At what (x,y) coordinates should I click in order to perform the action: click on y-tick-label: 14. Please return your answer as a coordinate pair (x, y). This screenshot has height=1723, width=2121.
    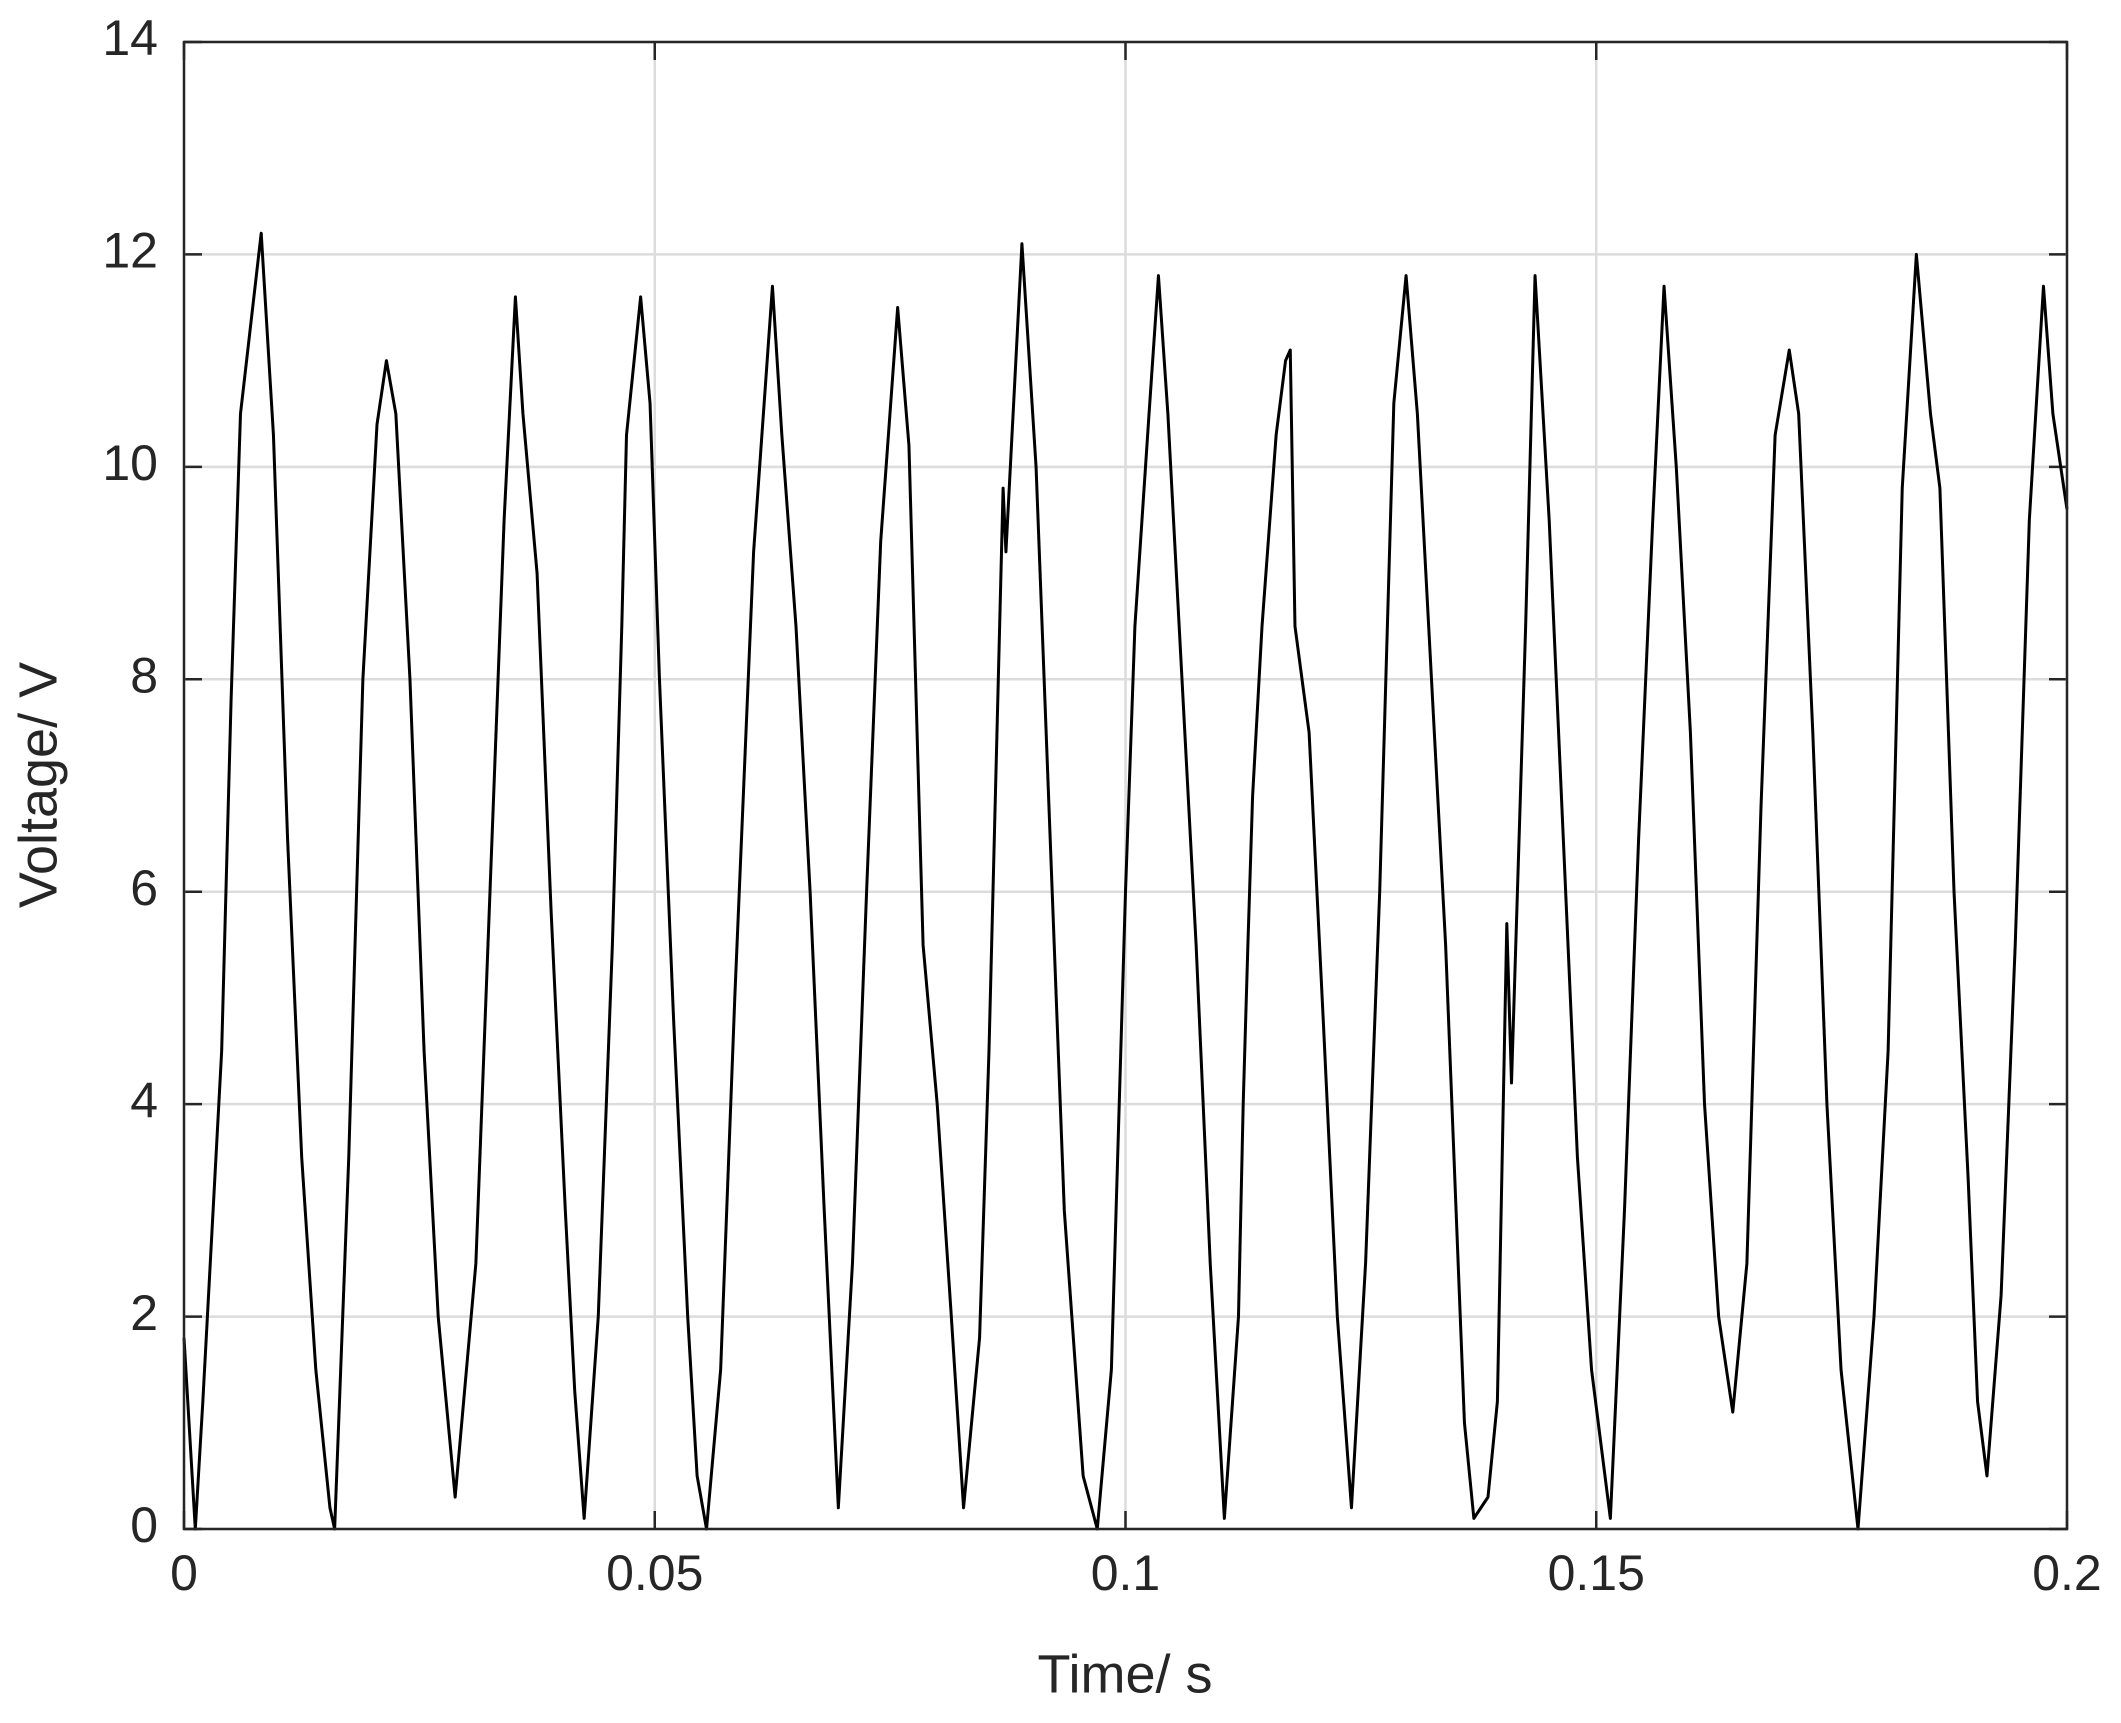
    Looking at the image, I should click on (130, 38).